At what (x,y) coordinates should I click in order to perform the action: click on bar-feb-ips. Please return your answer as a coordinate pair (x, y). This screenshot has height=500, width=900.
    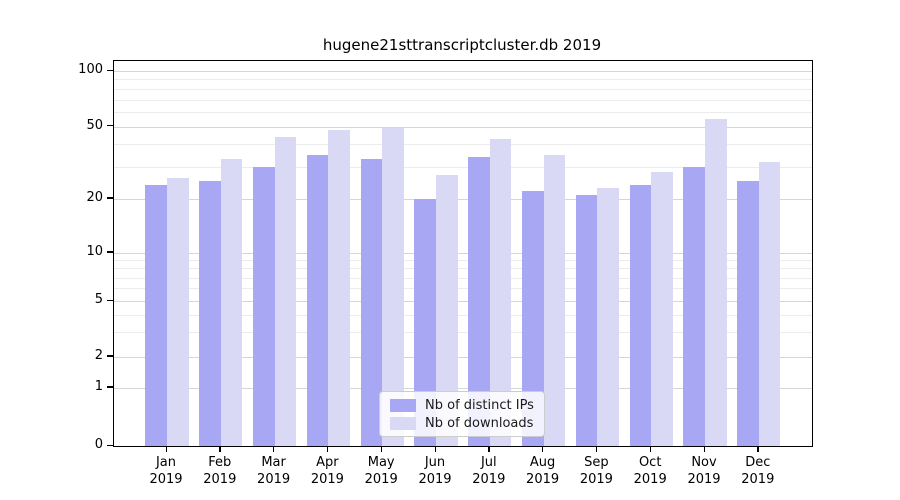
    Looking at the image, I should click on (210, 313).